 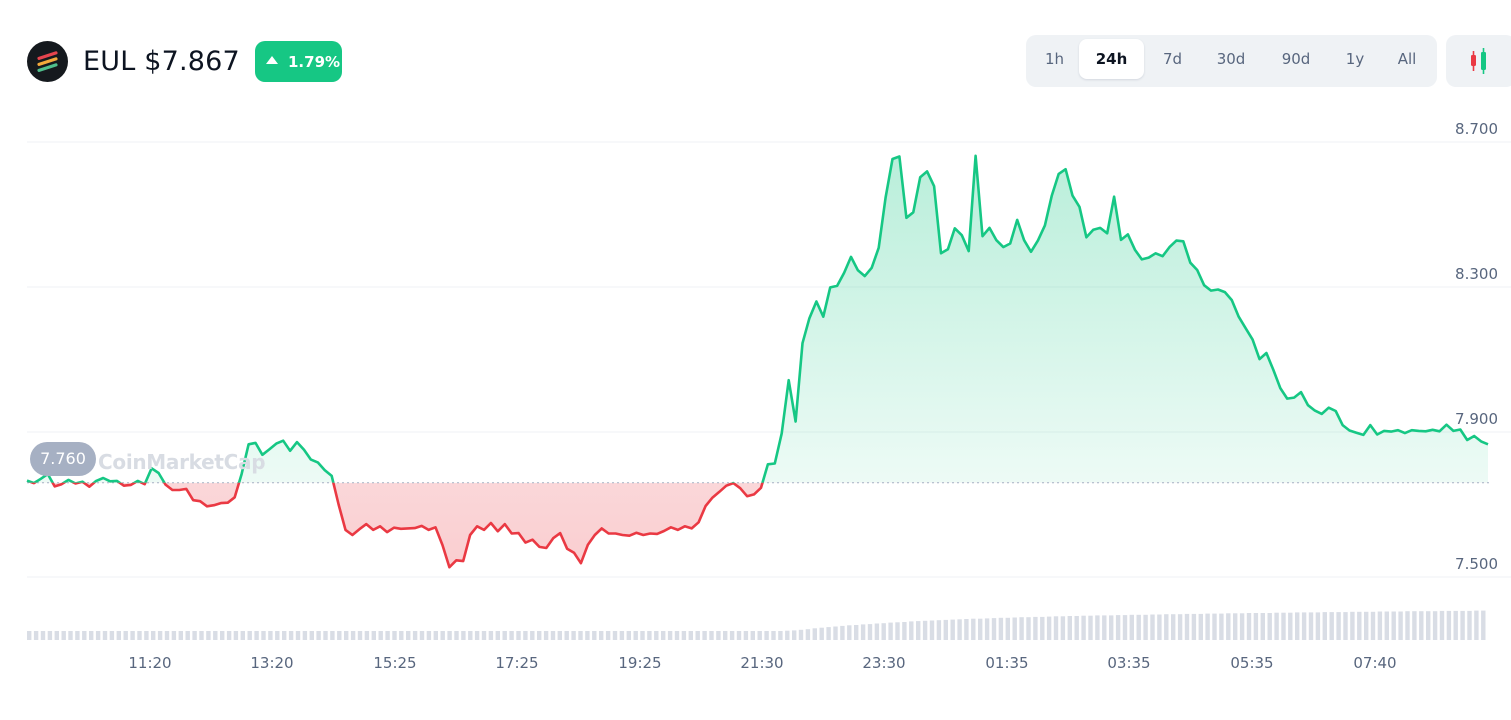 I want to click on range-button-30d: 30d, so click(x=1231, y=59).